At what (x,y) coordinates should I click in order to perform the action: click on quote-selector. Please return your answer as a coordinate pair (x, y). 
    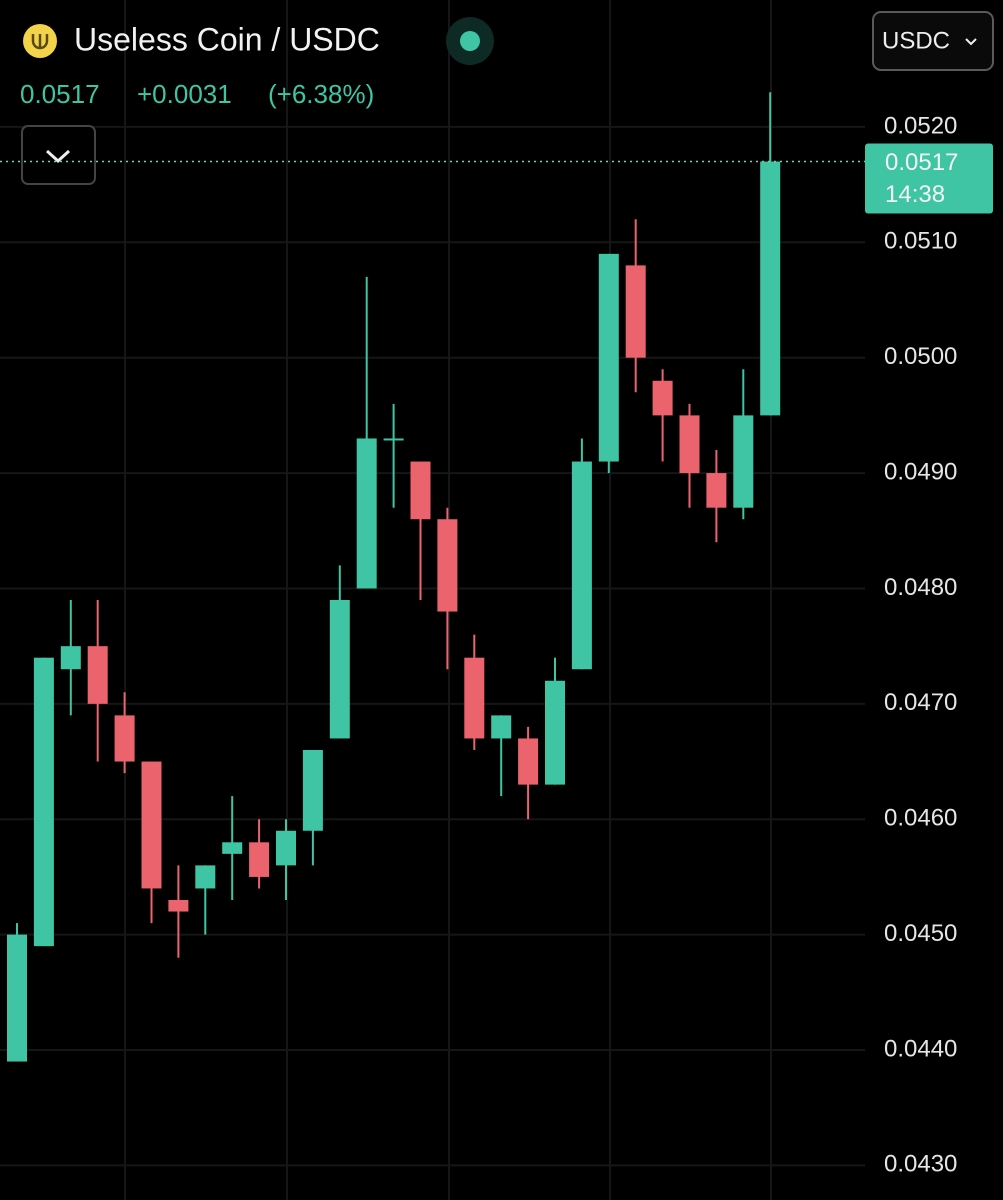
    Looking at the image, I should click on (933, 41).